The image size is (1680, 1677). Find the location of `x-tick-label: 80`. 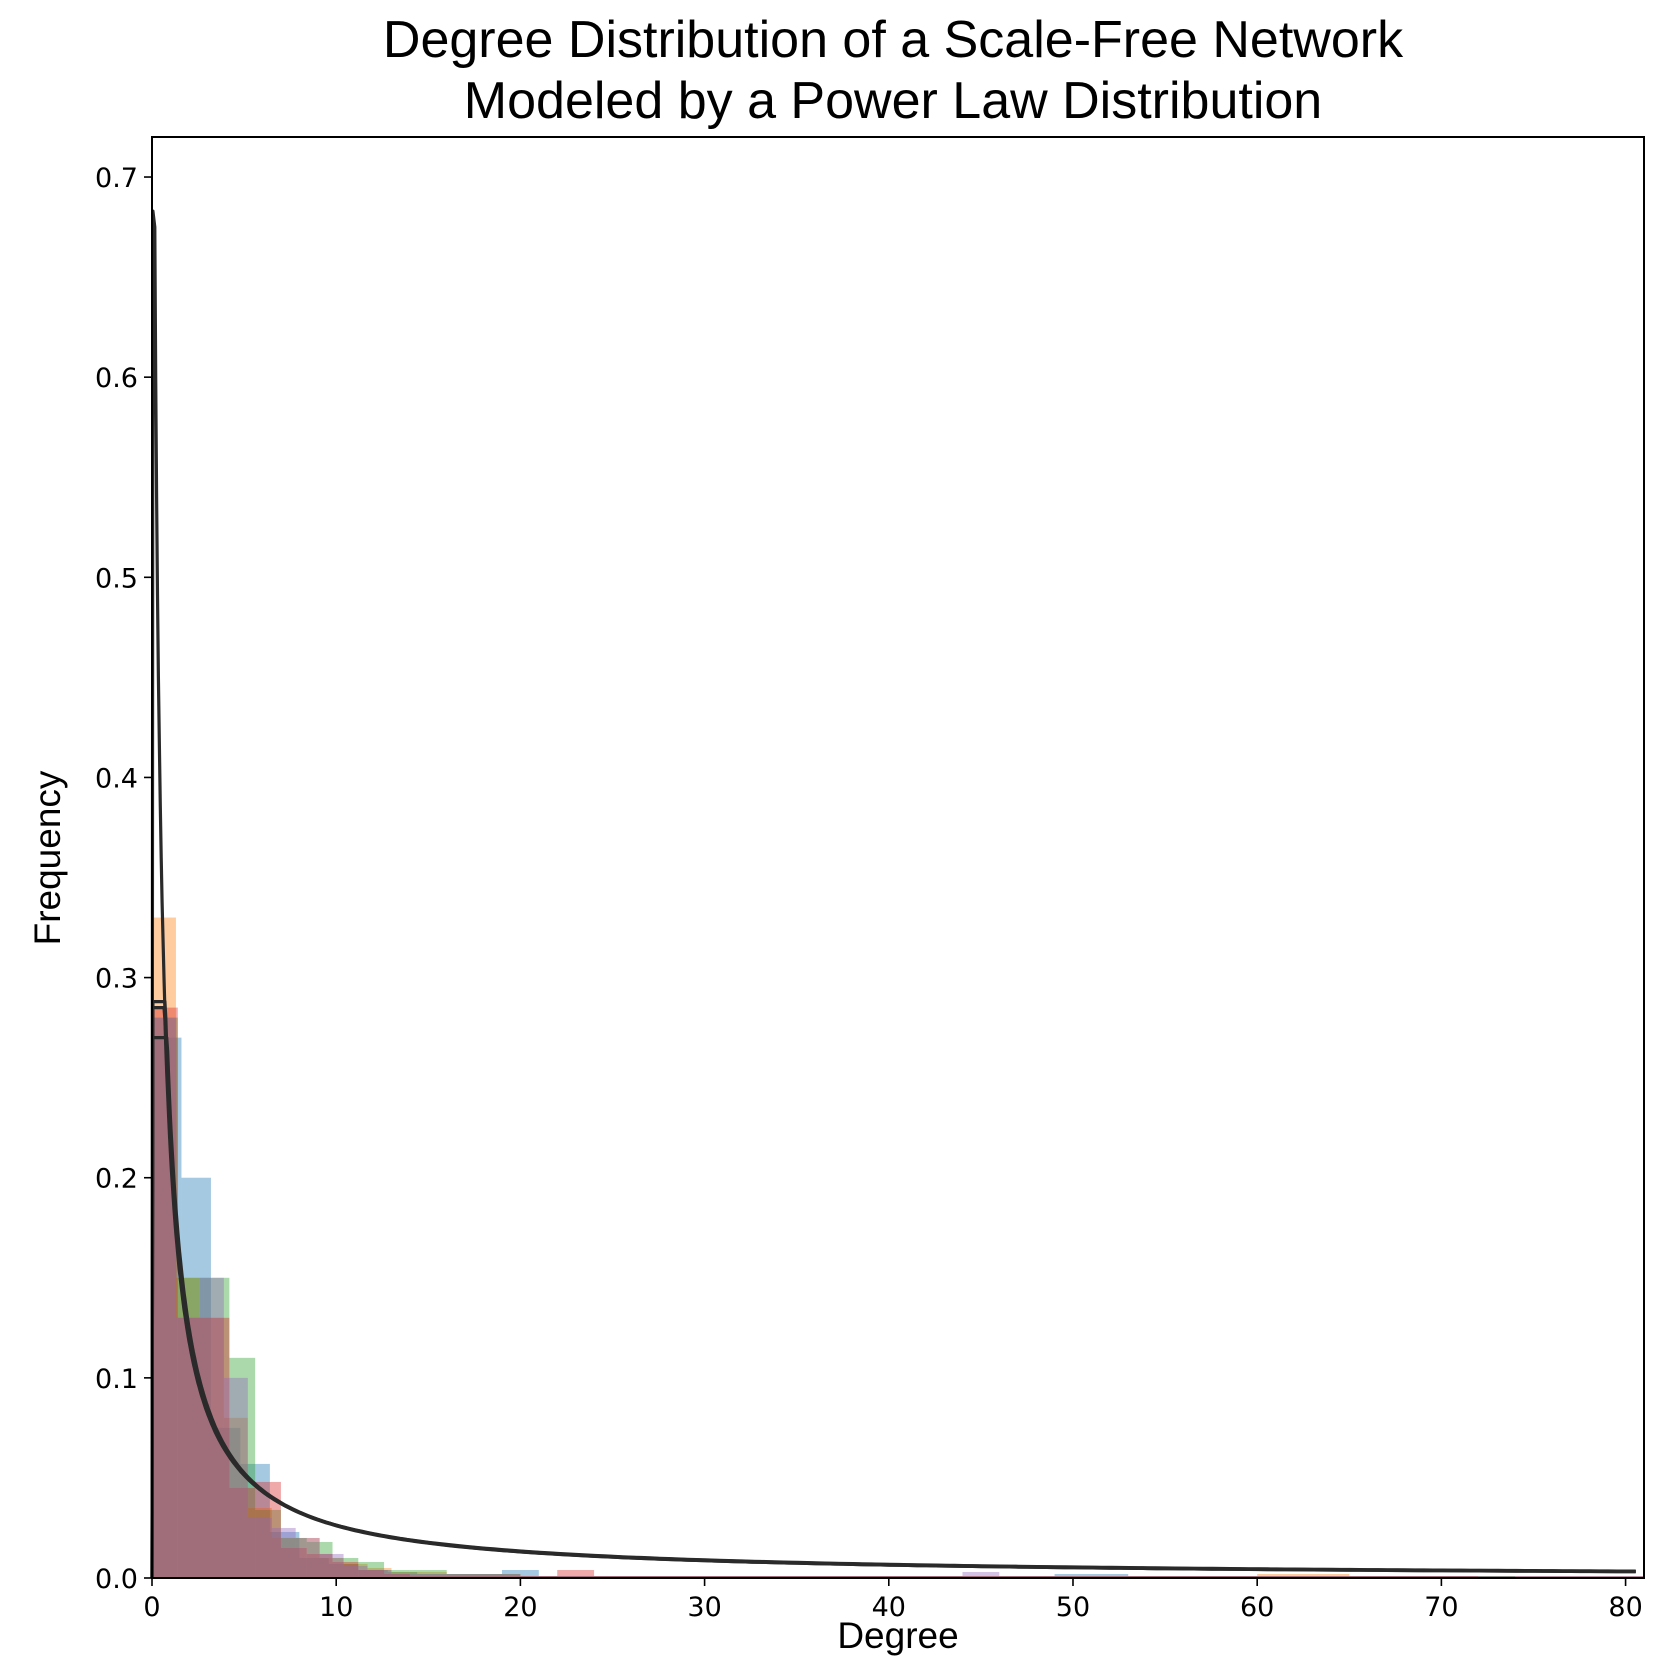

x-tick-label: 80 is located at coordinates (1625, 1607).